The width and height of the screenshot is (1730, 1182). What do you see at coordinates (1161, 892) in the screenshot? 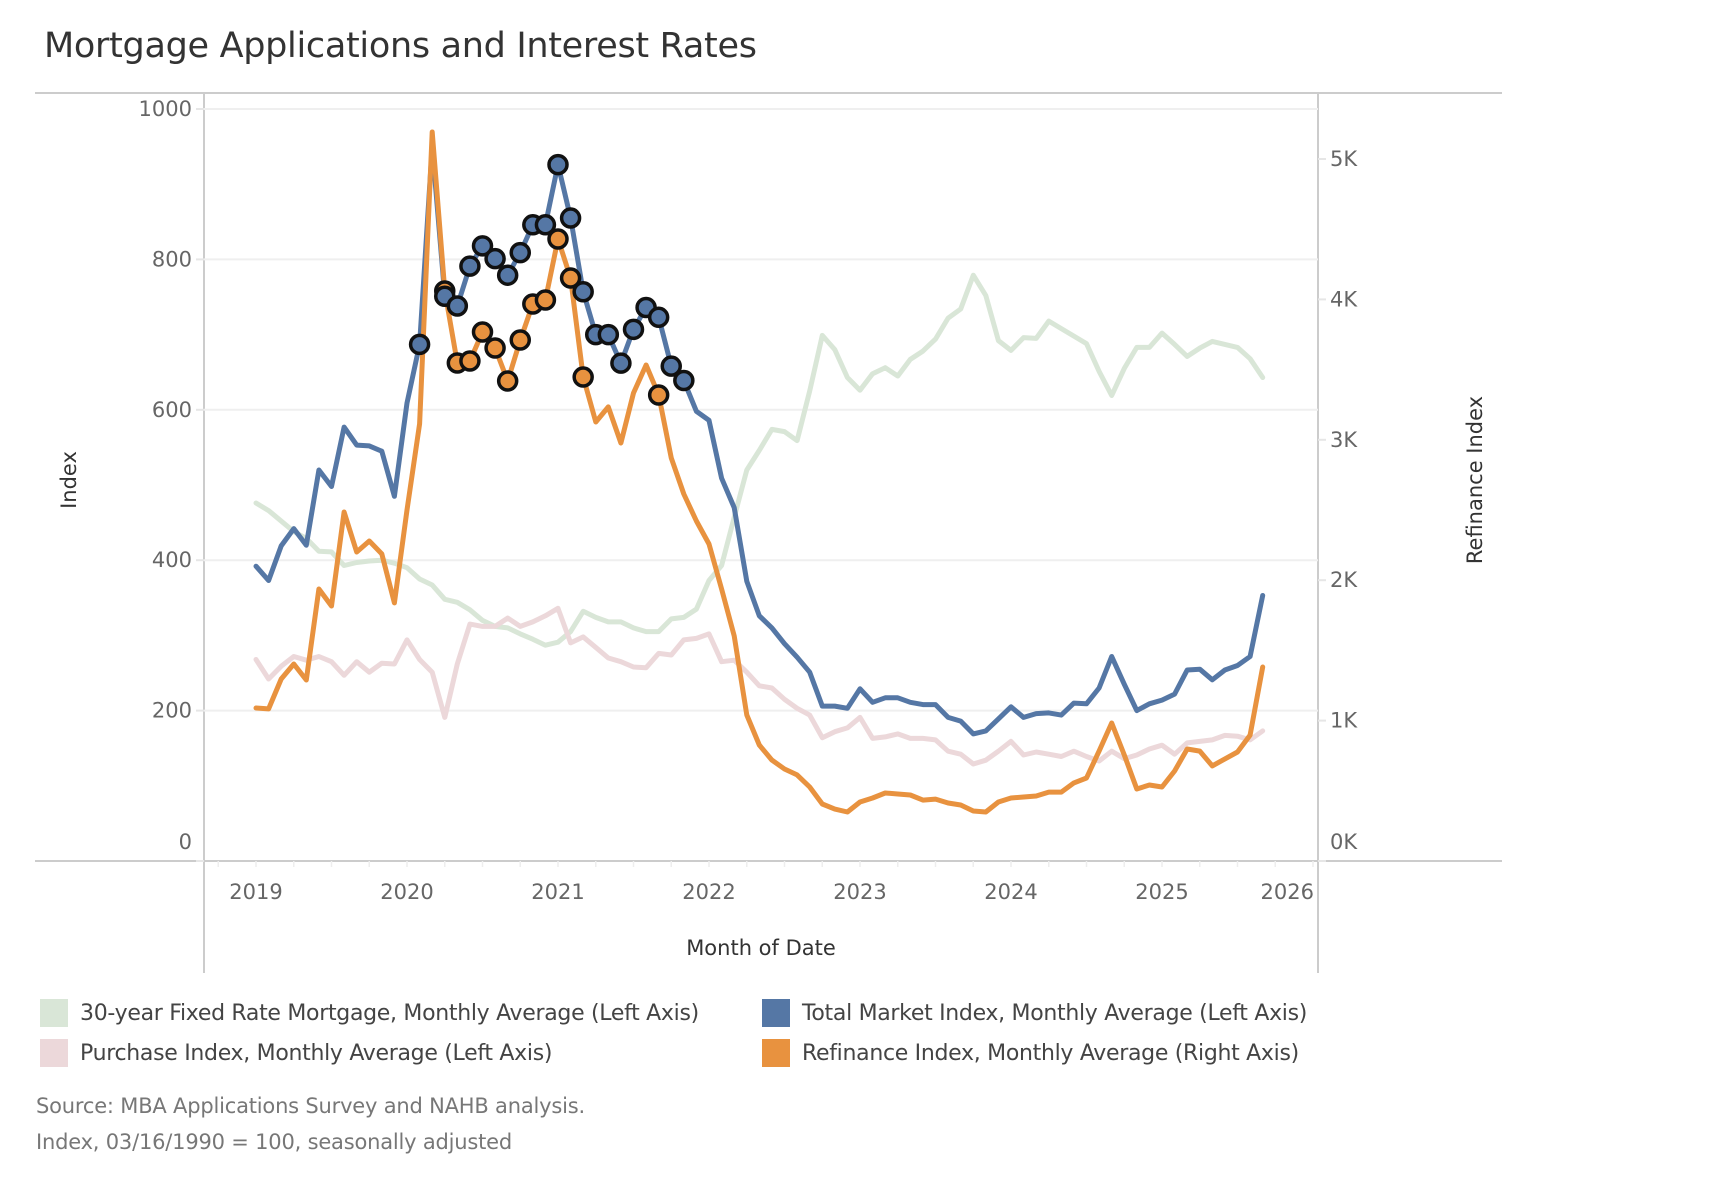
I see `x-tick-label: 2025` at bounding box center [1161, 892].